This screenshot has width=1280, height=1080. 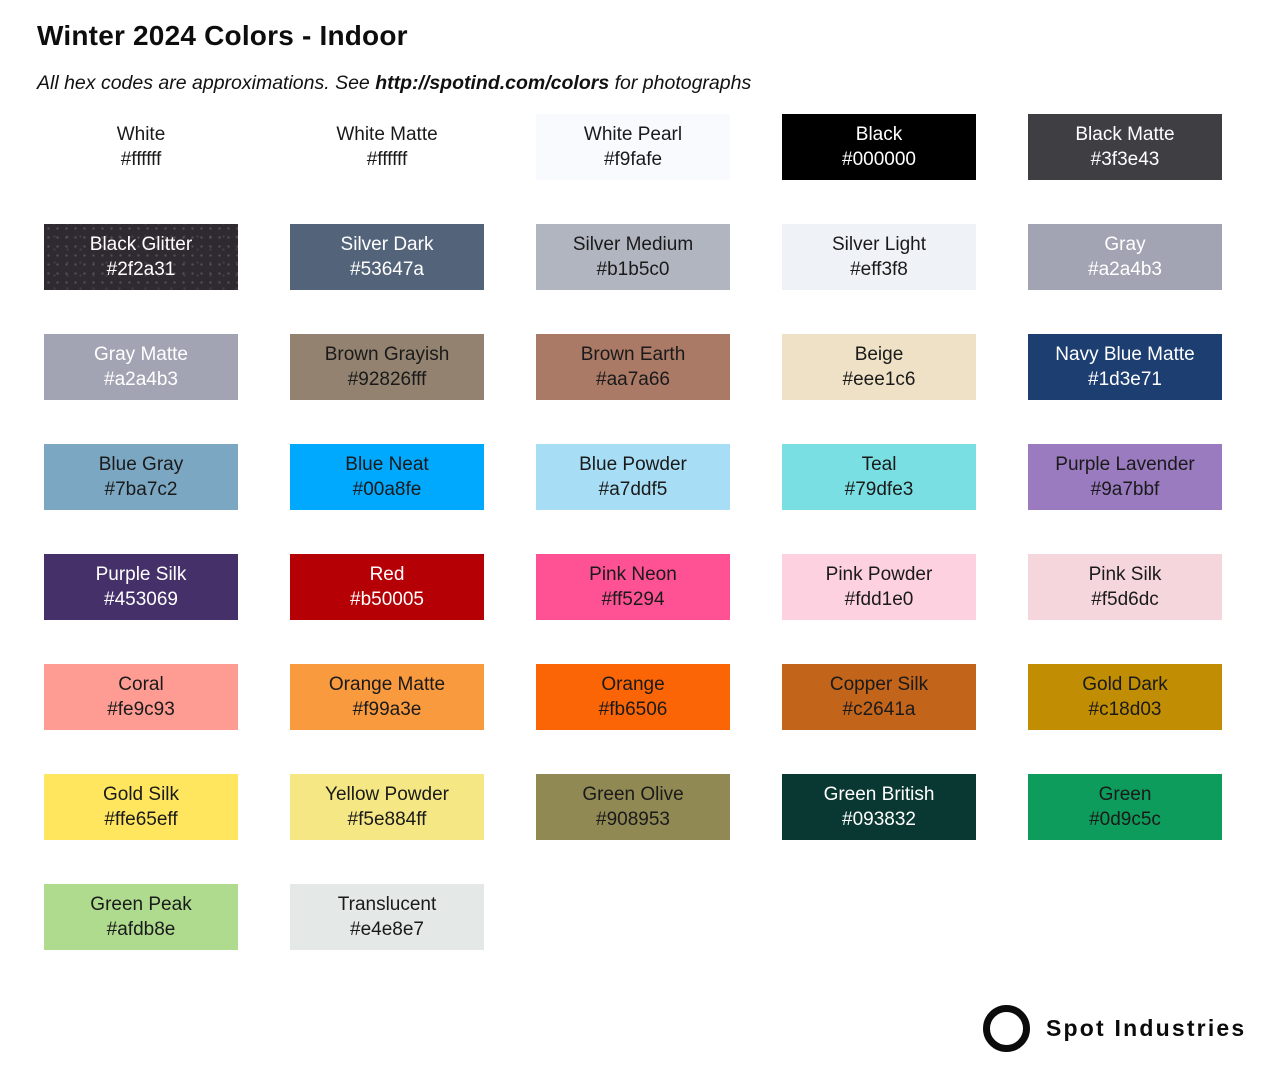 I want to click on swatch-hex: #b50005, so click(x=387, y=599).